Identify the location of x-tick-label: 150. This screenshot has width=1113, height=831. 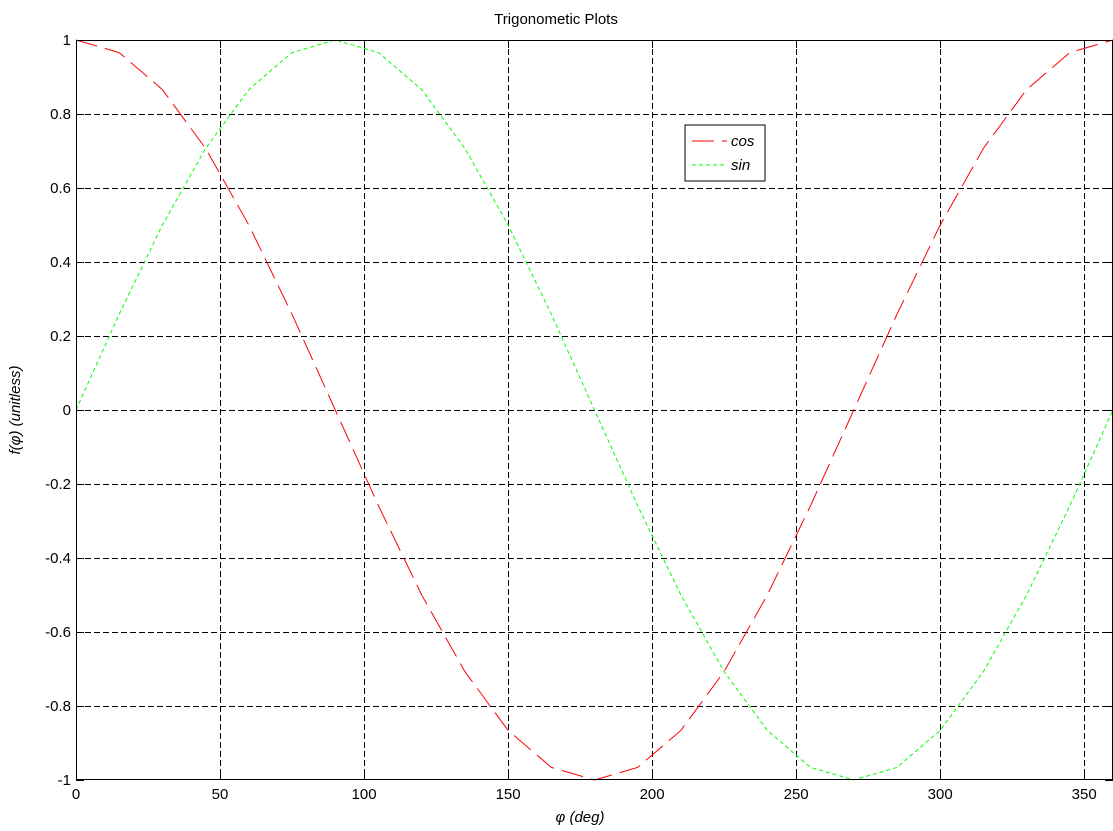
(508, 794).